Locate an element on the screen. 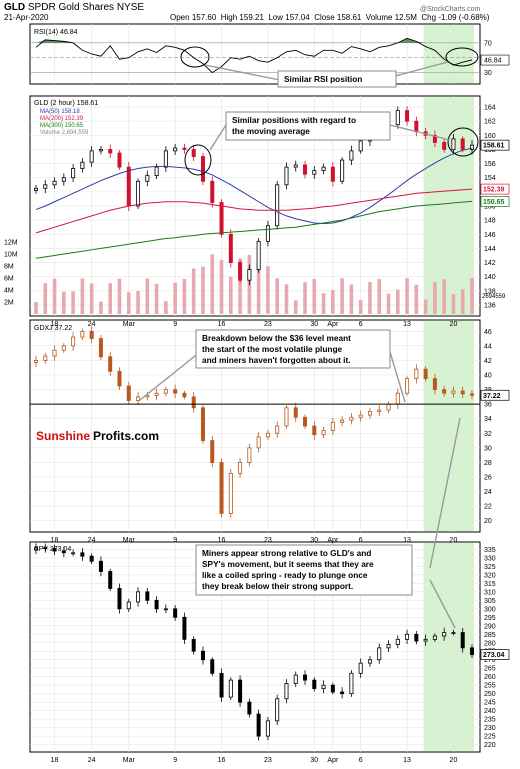 Image resolution: width=520 pixels, height=769 pixels. logo-sunshine: Sunshine is located at coordinates (63, 436).